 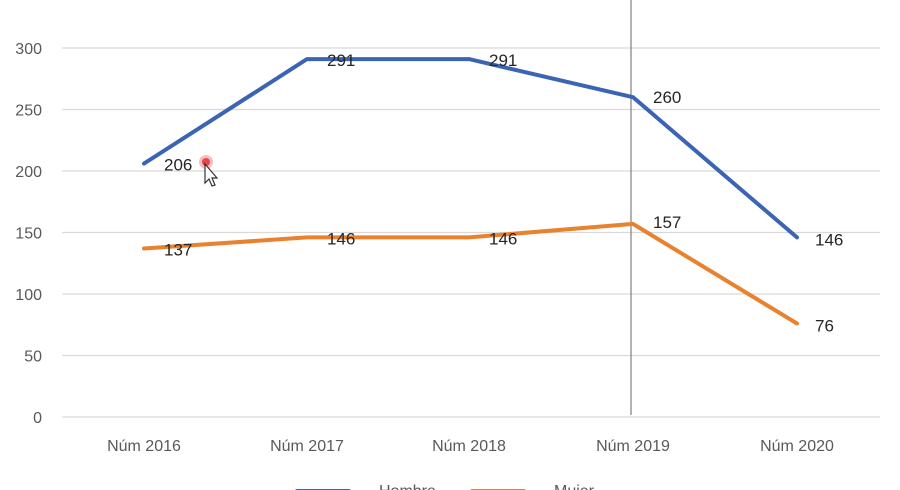 I want to click on y-tick-label: 300, so click(x=28, y=49).